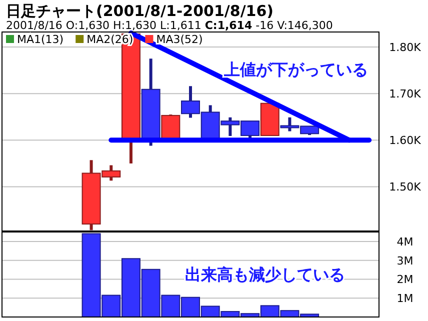 The image size is (428, 321). I want to click on annotation: 上値が下がっている, so click(295, 69).